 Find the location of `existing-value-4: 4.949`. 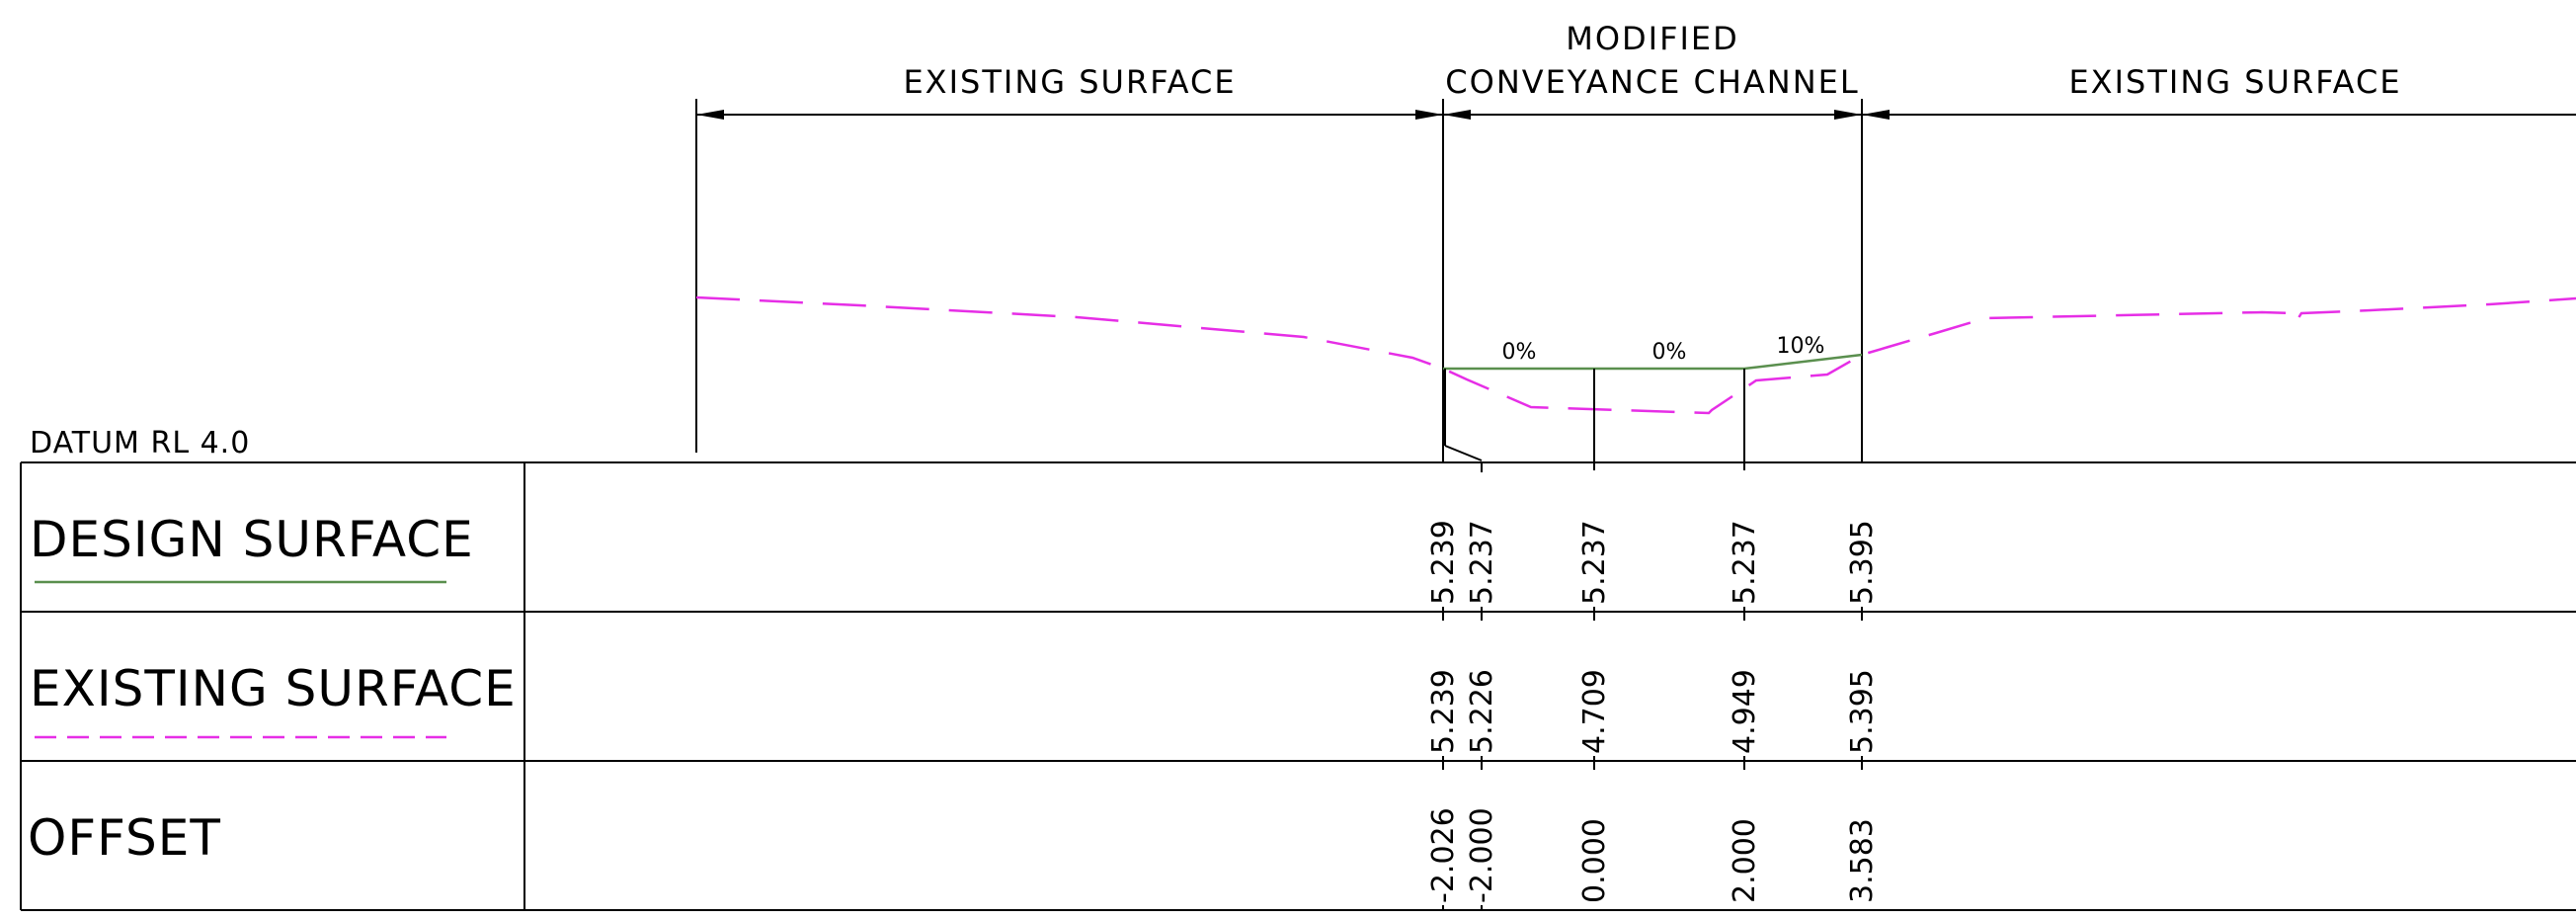

existing-value-4: 4.949 is located at coordinates (1745, 711).